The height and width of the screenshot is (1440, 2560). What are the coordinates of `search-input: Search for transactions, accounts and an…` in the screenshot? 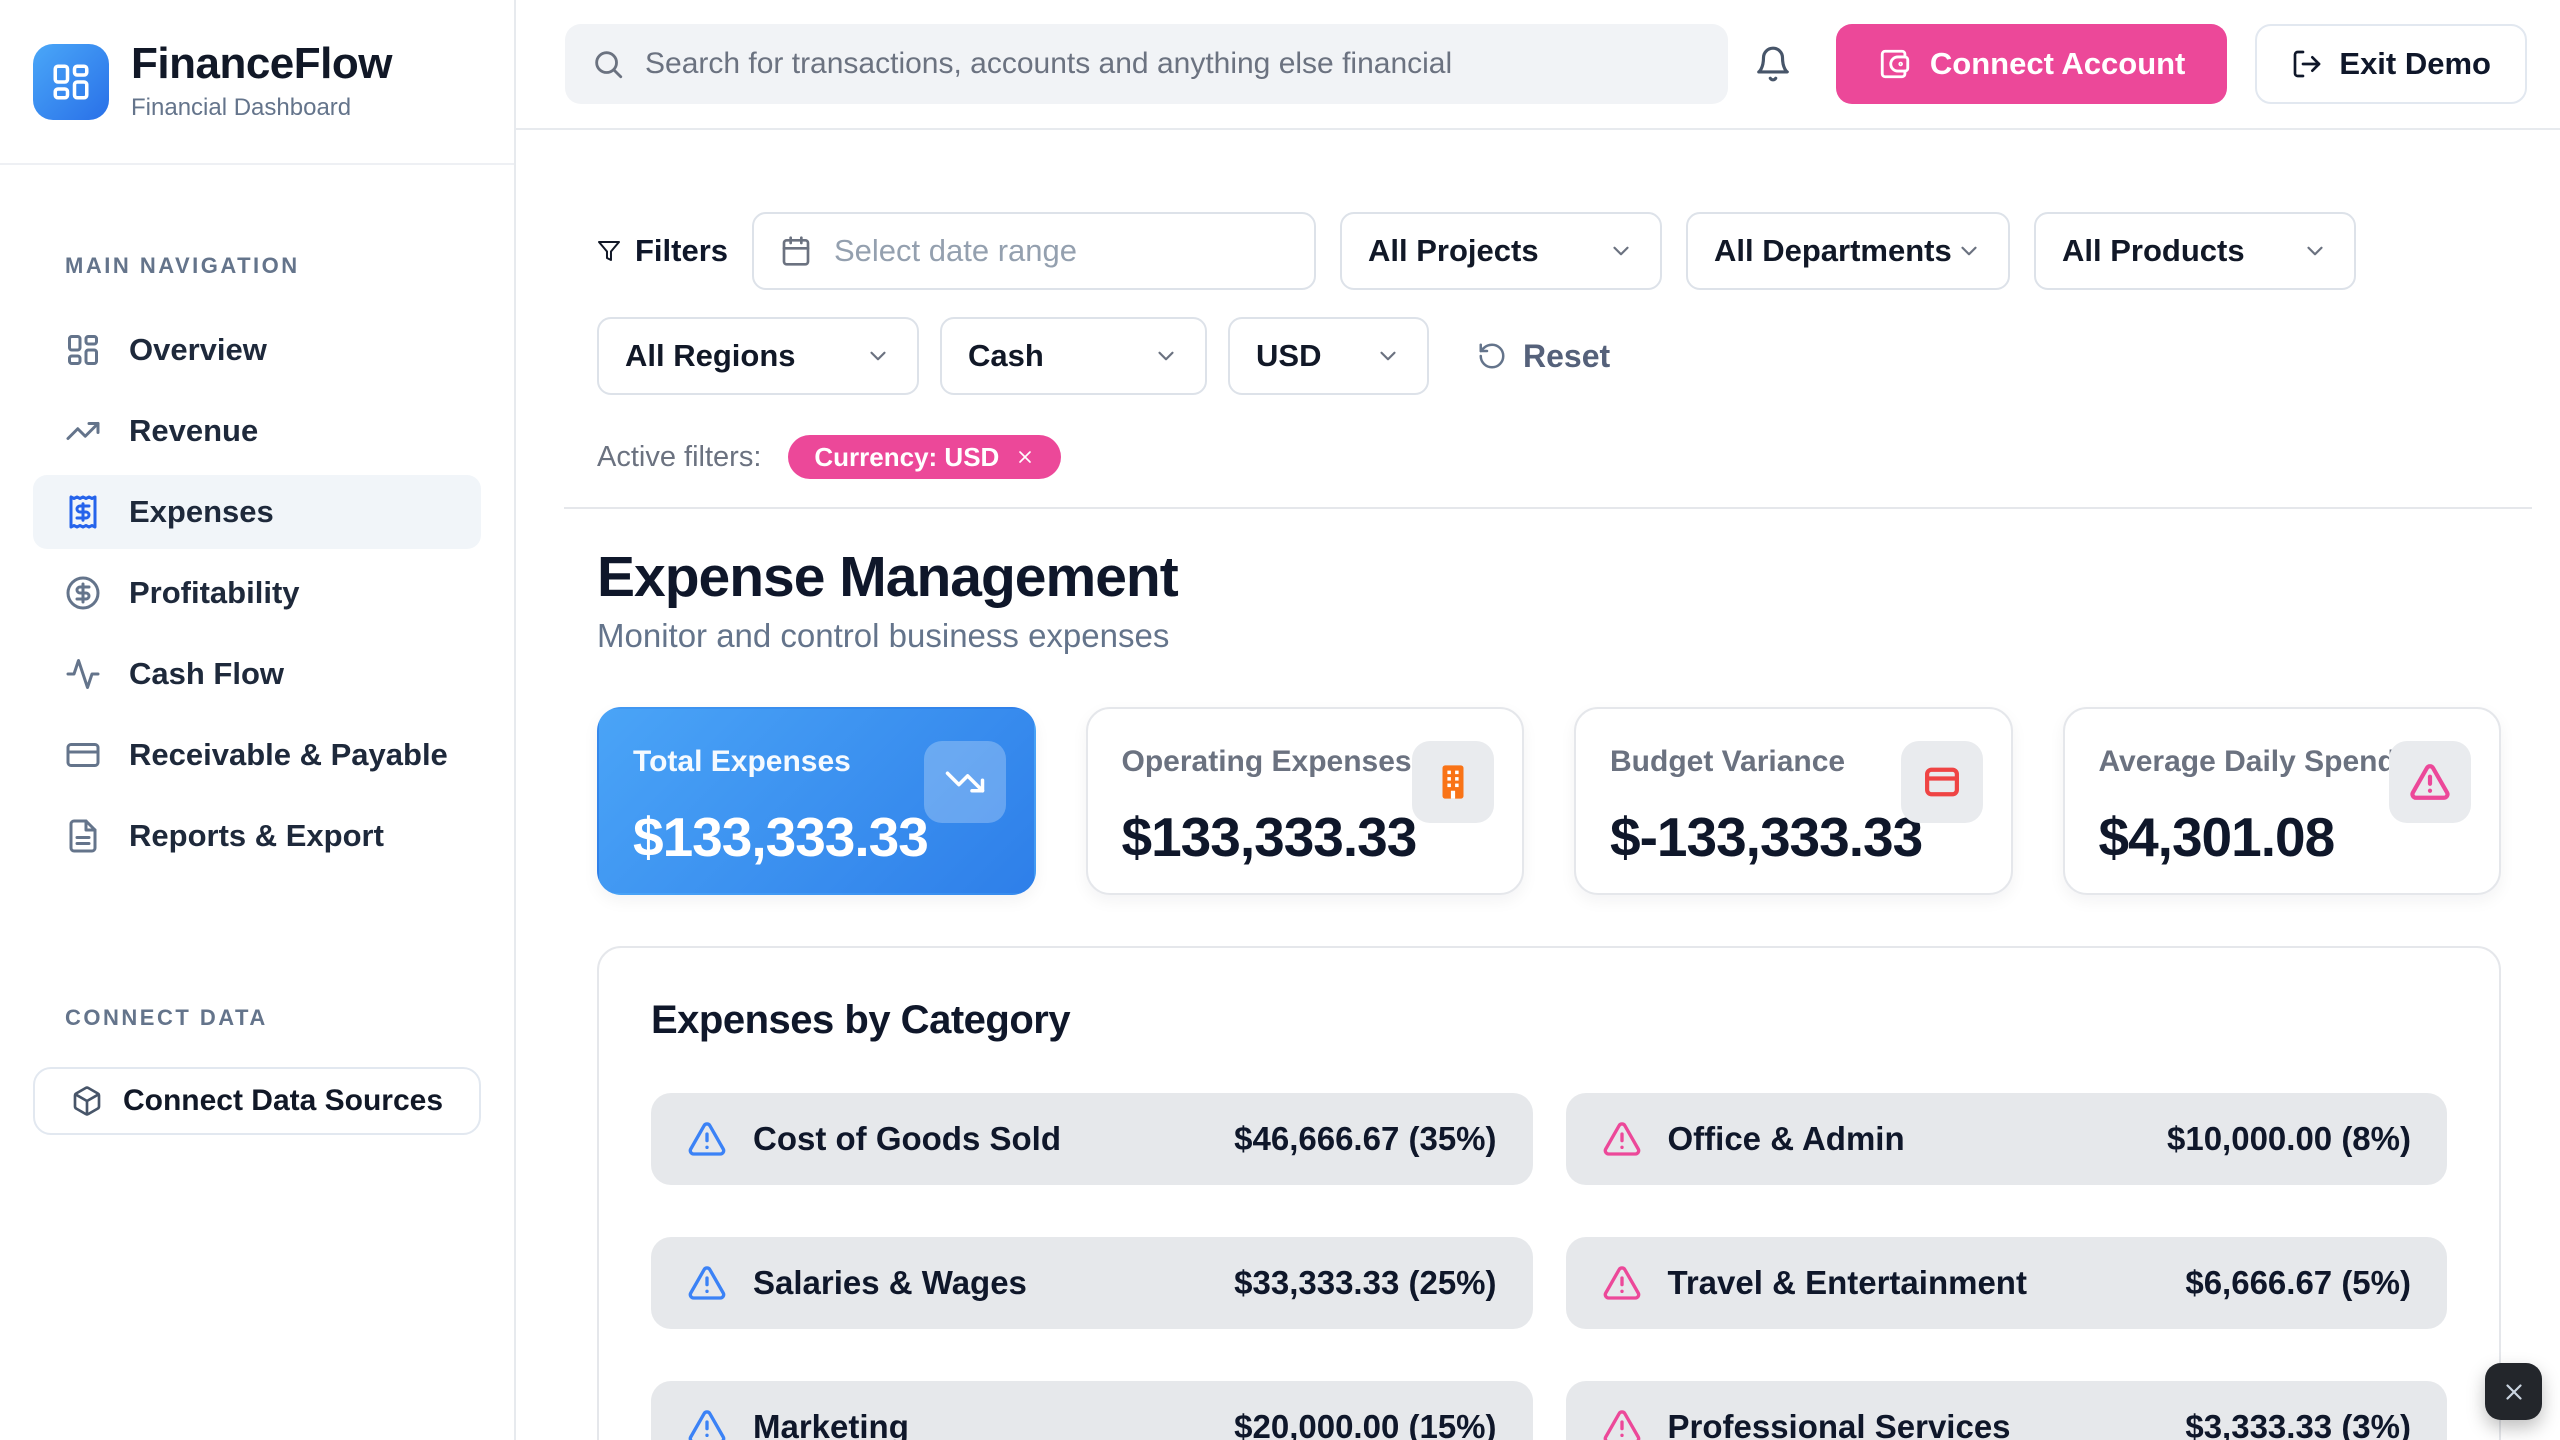 It's located at (1146, 64).